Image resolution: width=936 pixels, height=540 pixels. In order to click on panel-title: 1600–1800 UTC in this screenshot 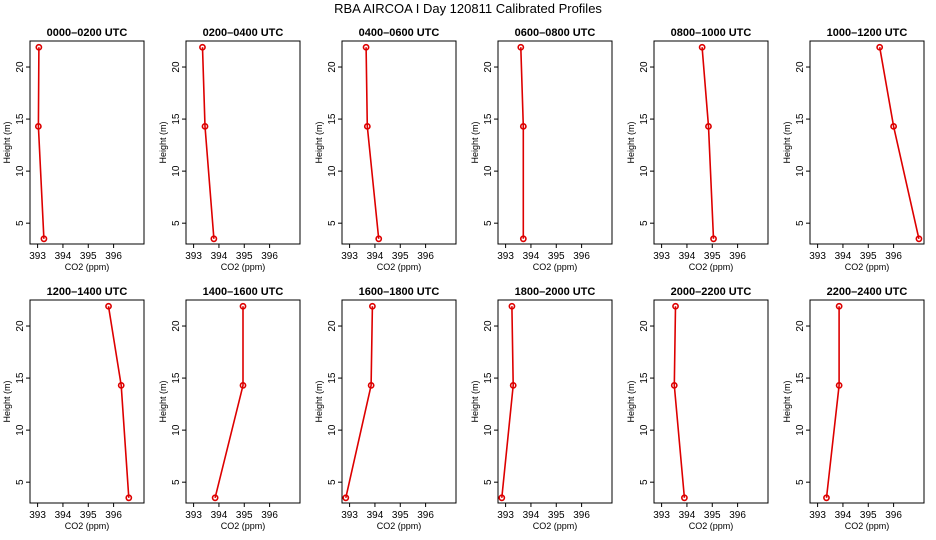, I will do `click(399, 292)`.